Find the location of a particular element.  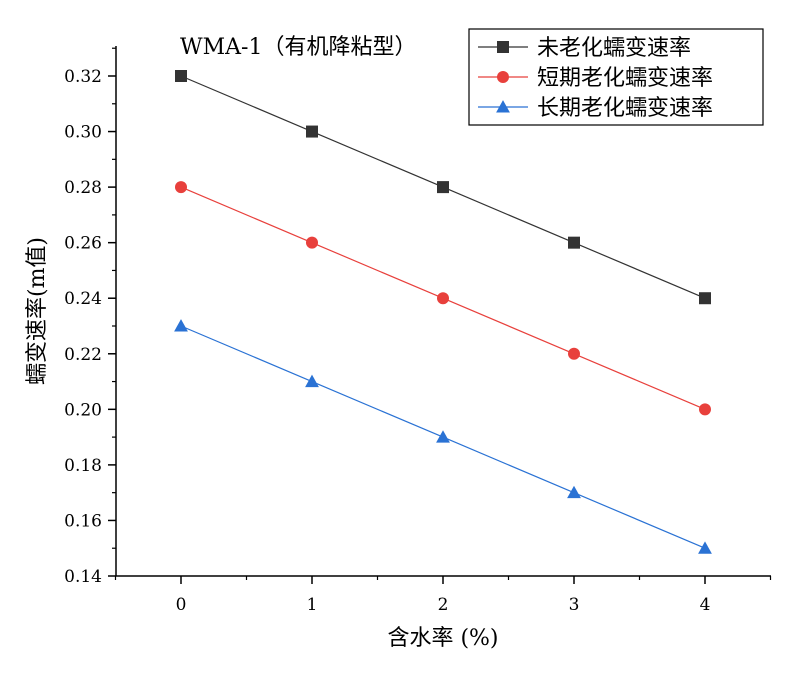

y-tick-label: 0.16 is located at coordinates (83, 521).